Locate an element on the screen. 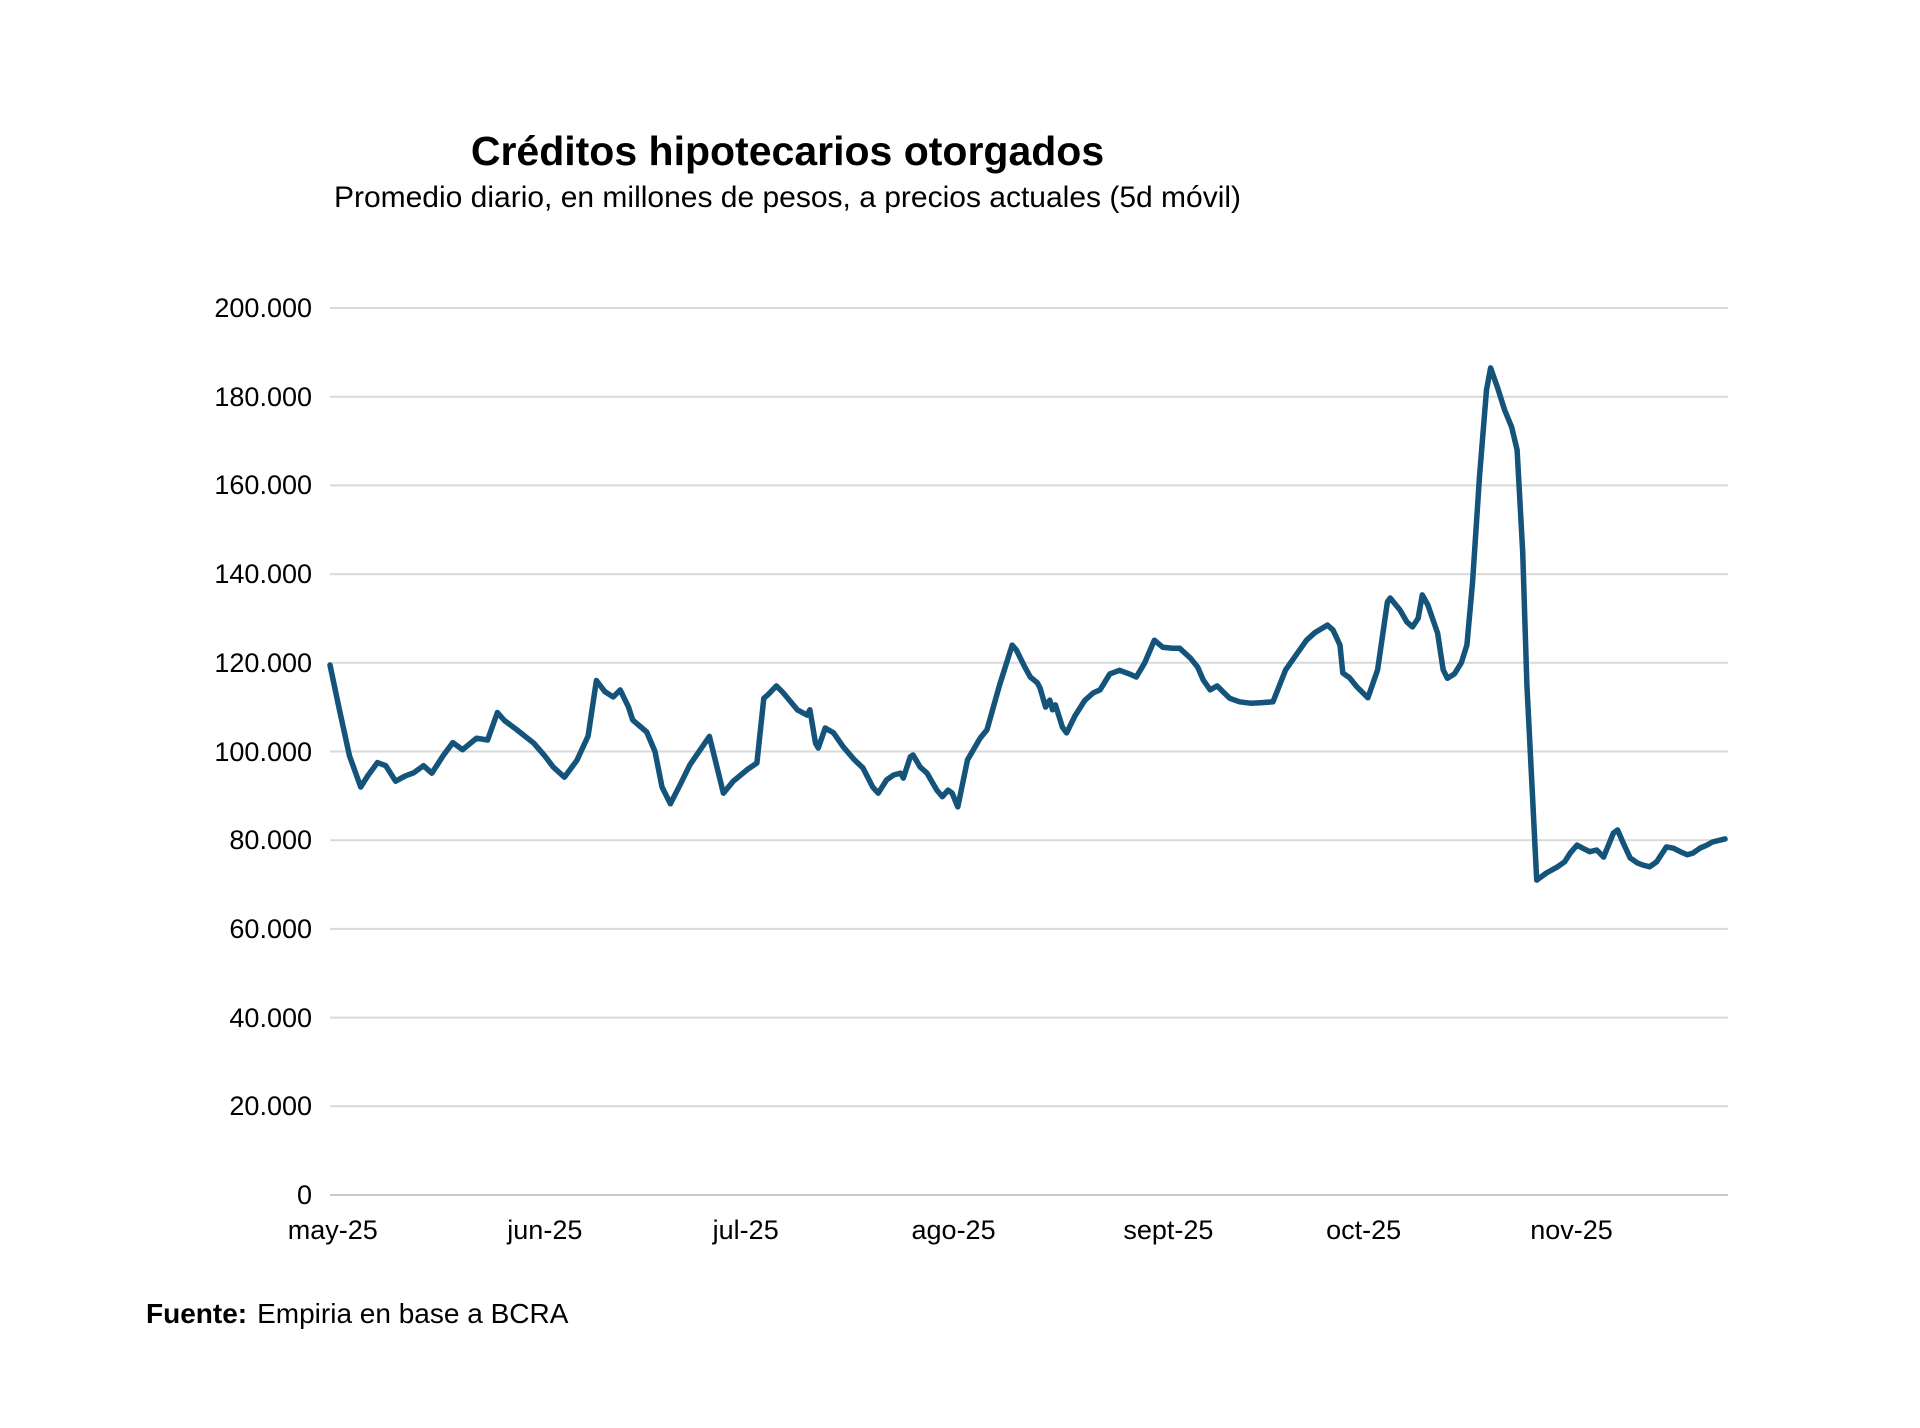  source-label: Fuente: is located at coordinates (197, 1313).